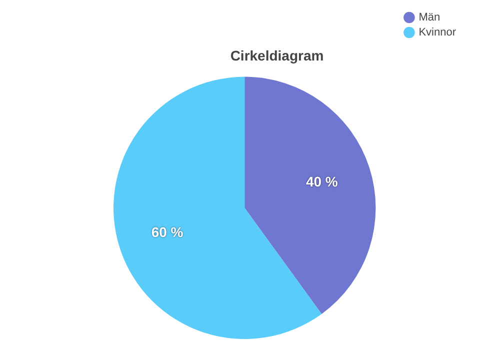  I want to click on data-label: 40 %, so click(322, 182).